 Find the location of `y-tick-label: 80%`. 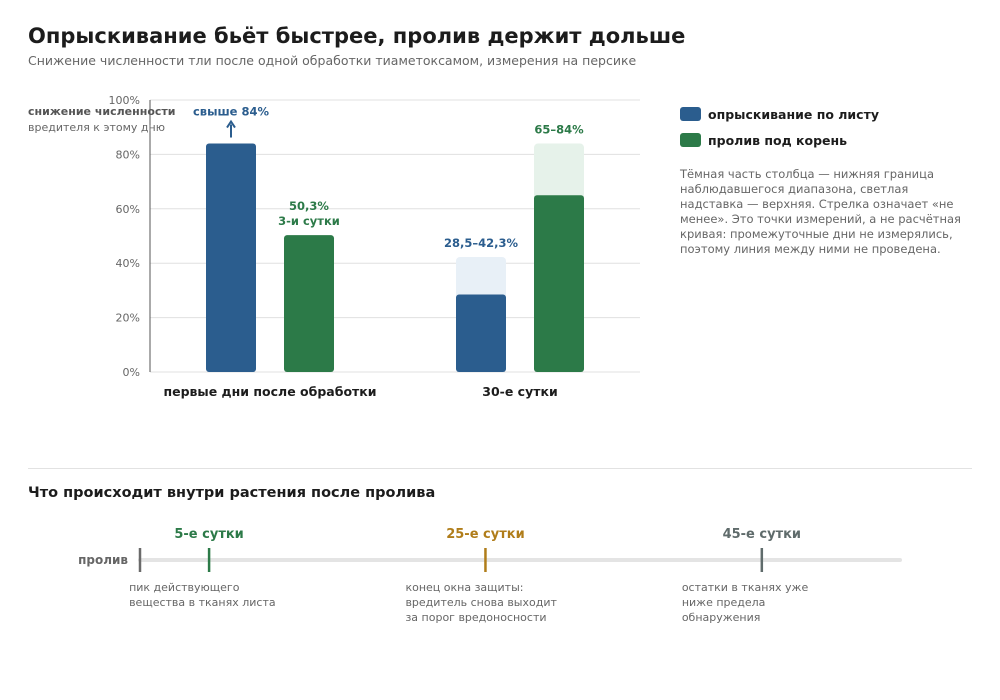

y-tick-label: 80% is located at coordinates (128, 154).